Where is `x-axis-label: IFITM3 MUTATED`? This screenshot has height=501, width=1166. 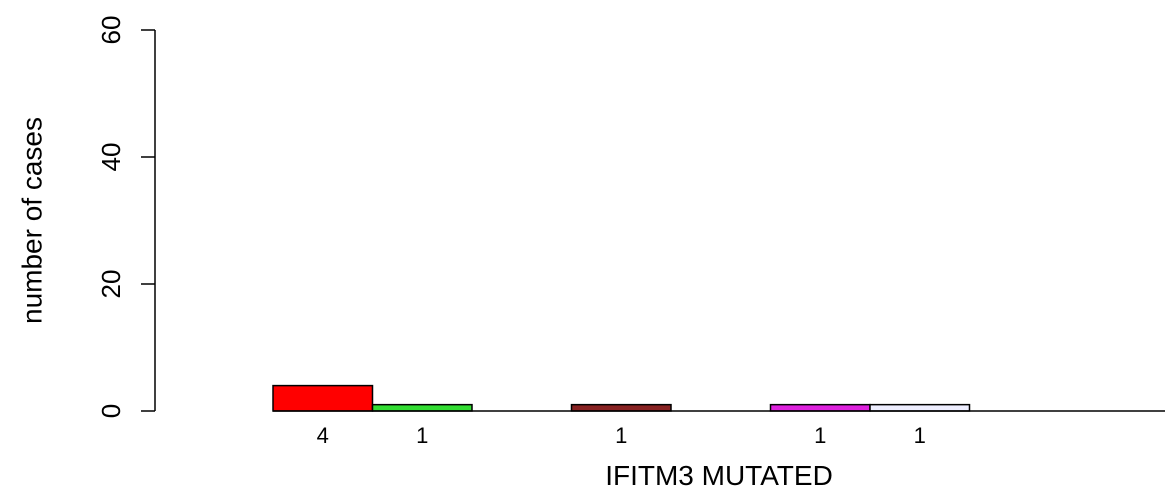
x-axis-label: IFITM3 MUTATED is located at coordinates (719, 475).